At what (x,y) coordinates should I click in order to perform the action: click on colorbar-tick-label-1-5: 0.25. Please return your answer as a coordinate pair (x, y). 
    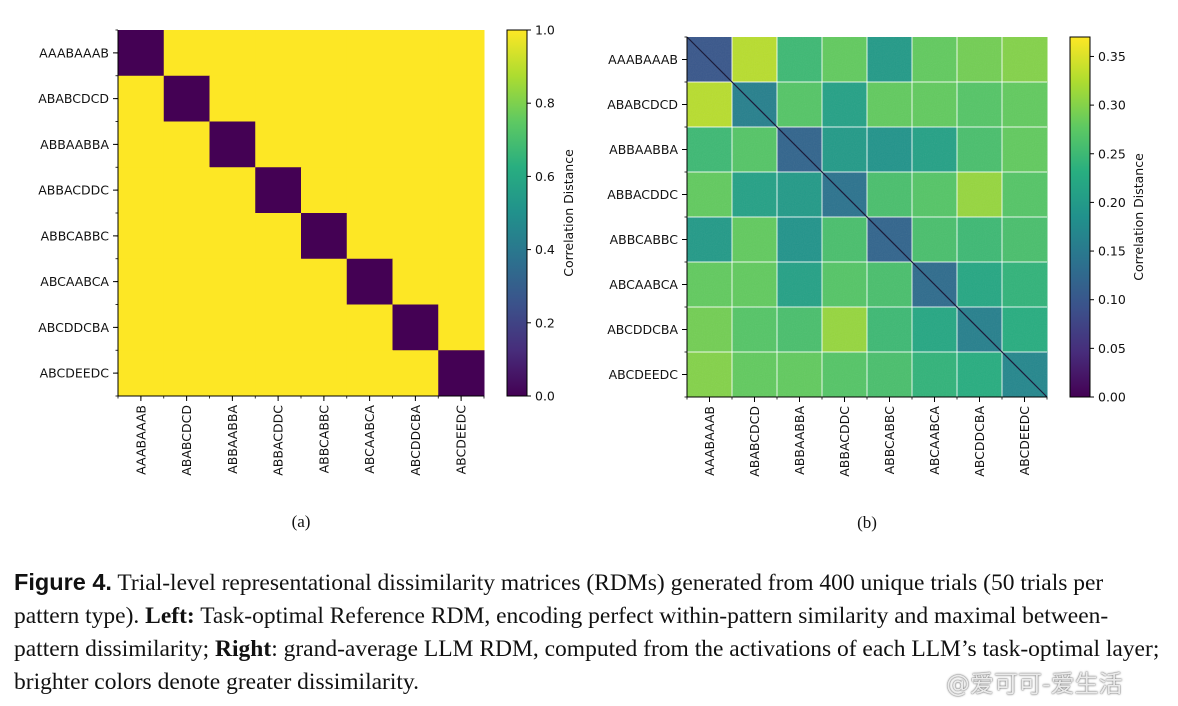
    Looking at the image, I should click on (1112, 153).